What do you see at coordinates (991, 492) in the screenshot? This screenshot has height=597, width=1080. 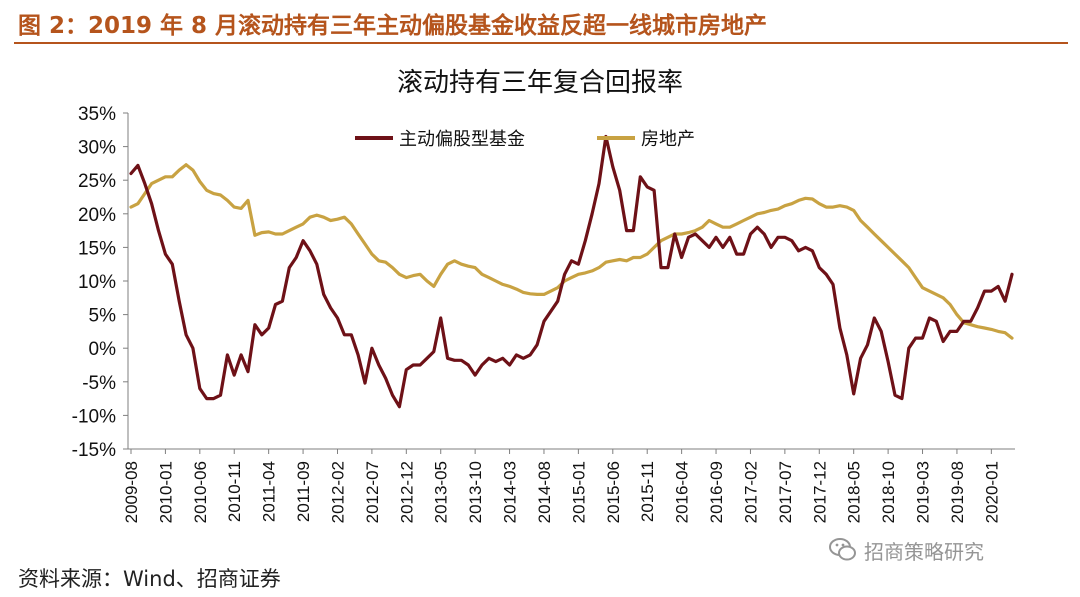 I see `x-tick-label: 2020-01` at bounding box center [991, 492].